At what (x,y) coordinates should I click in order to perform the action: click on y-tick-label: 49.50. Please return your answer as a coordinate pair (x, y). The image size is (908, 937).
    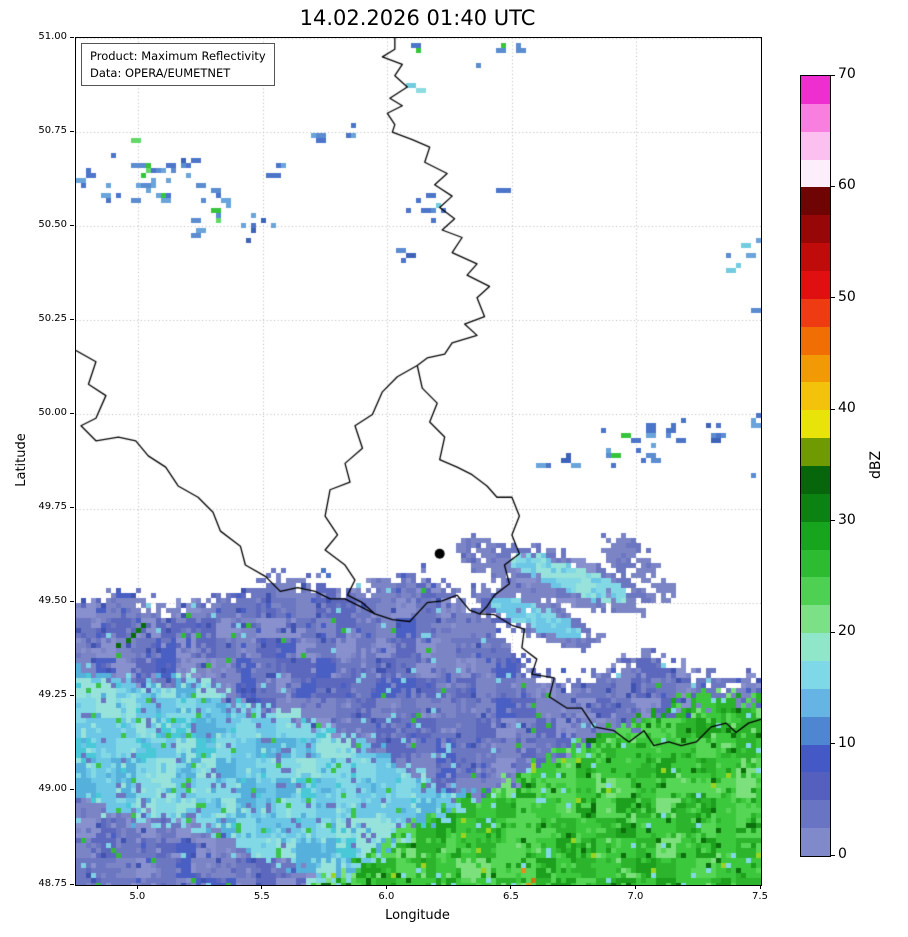
    Looking at the image, I should click on (52, 601).